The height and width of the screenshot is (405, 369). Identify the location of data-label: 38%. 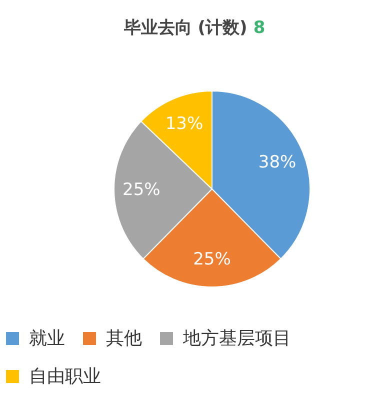
(277, 162).